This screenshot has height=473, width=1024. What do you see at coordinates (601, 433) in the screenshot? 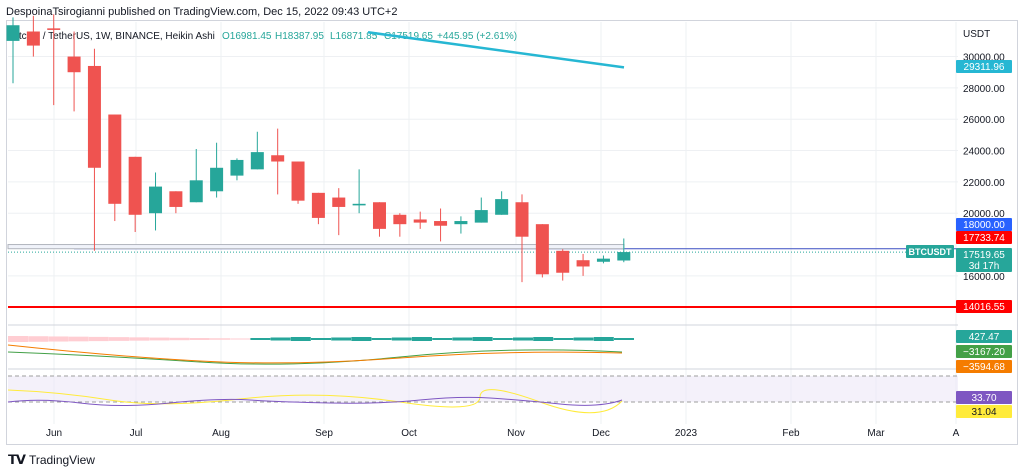
I see `time-tick-label: Dec` at bounding box center [601, 433].